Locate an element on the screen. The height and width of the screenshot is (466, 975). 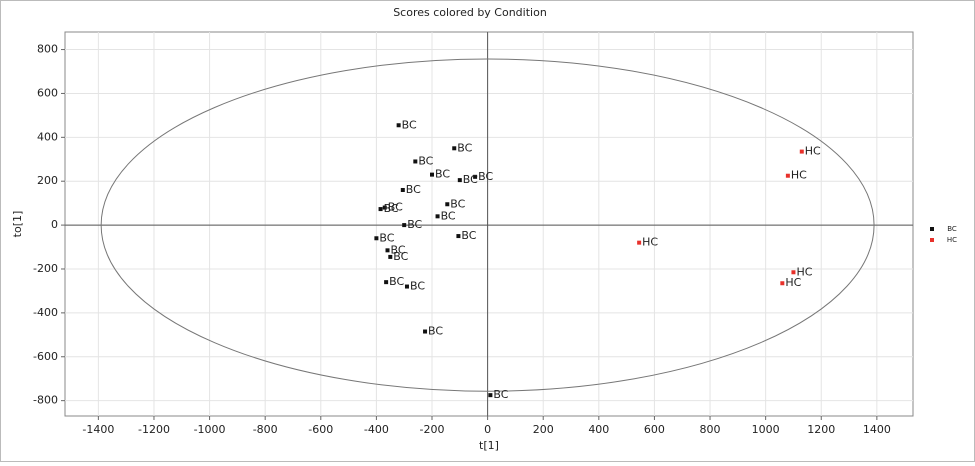
x-tick-label: -1200 is located at coordinates (154, 429).